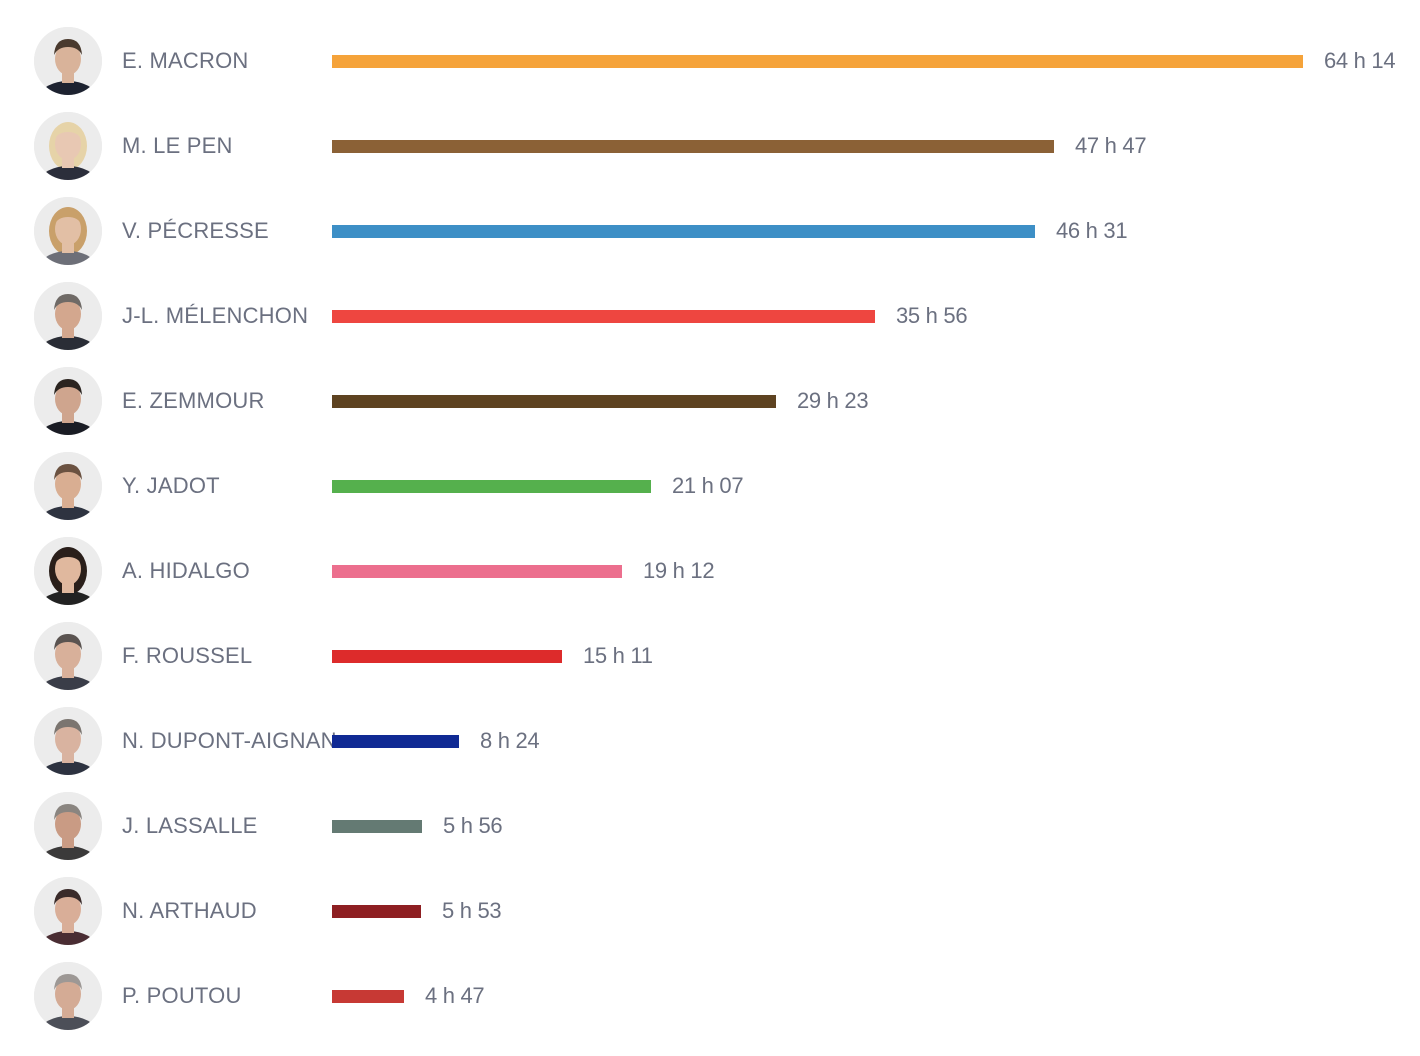 The height and width of the screenshot is (1056, 1420). What do you see at coordinates (68, 61) in the screenshot?
I see `portrait-macron-icon` at bounding box center [68, 61].